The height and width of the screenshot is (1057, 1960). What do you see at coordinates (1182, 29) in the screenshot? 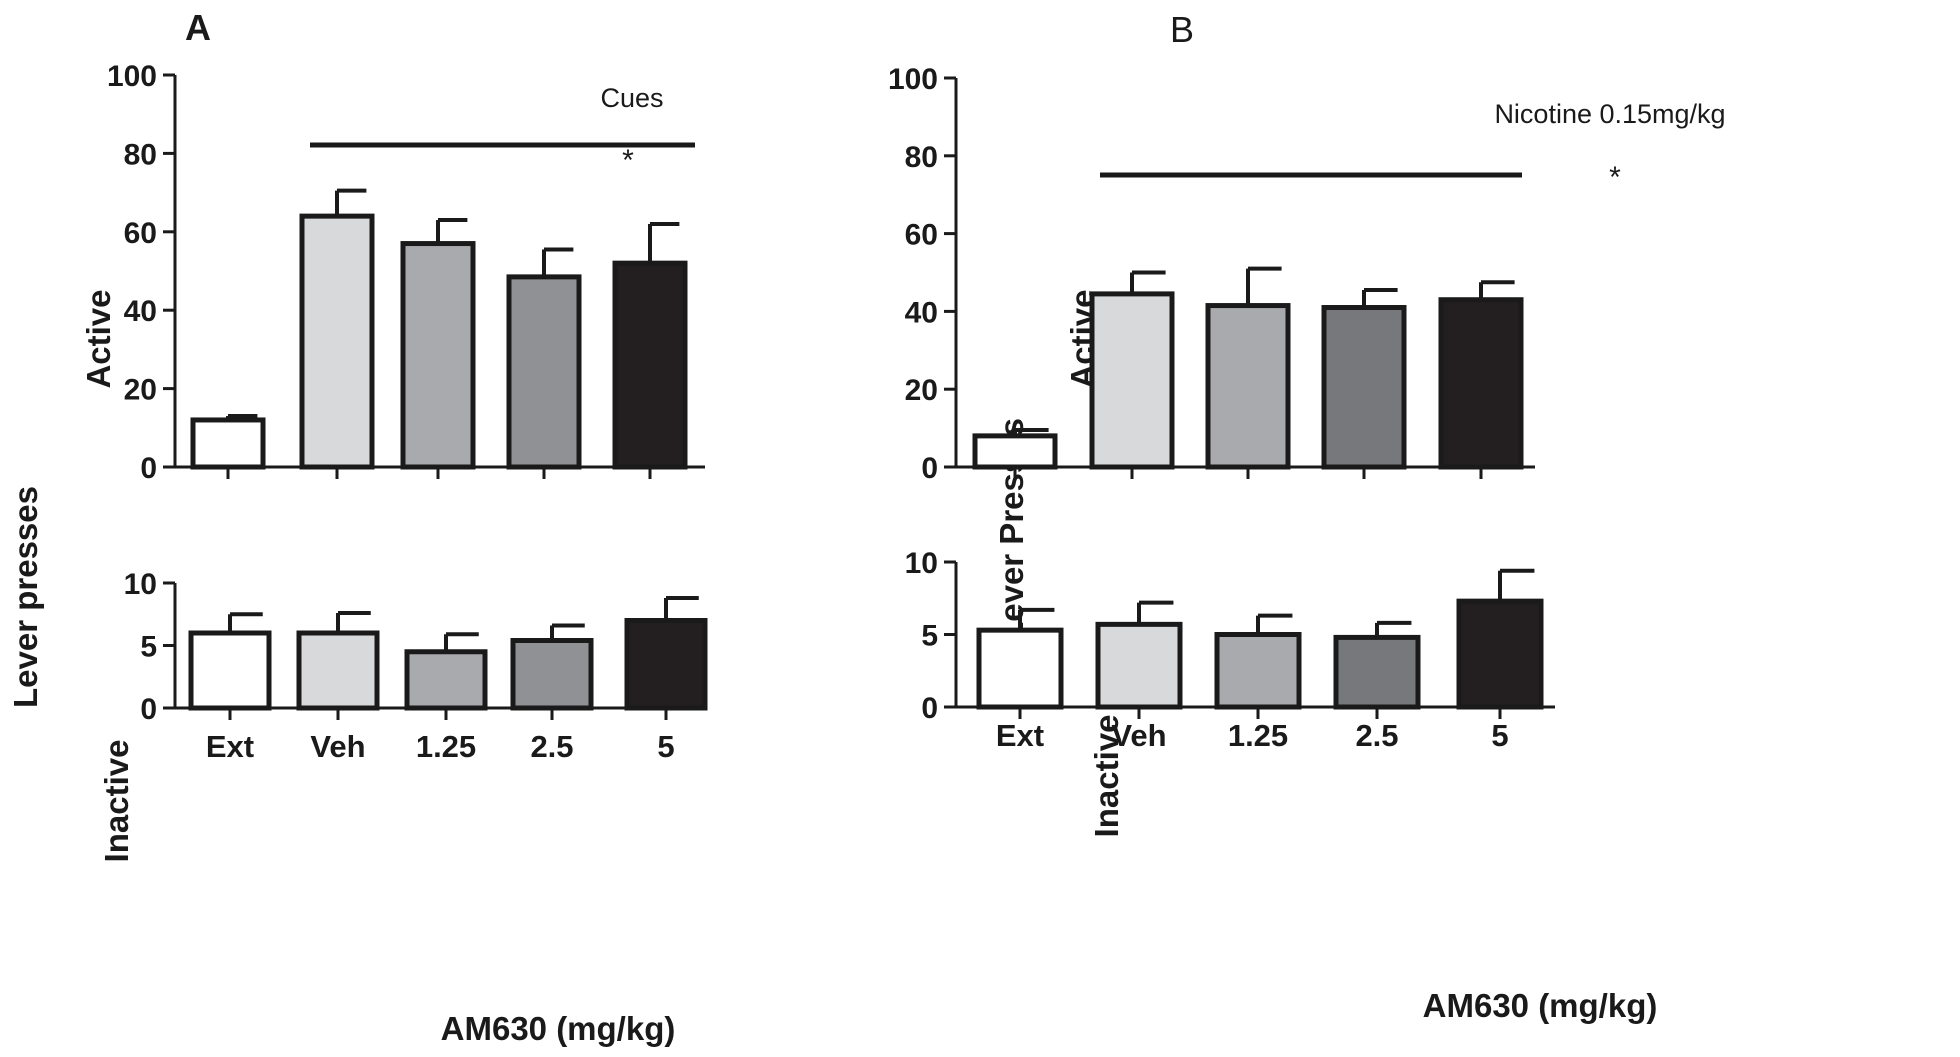
I see `panel-b-letter: B` at bounding box center [1182, 29].